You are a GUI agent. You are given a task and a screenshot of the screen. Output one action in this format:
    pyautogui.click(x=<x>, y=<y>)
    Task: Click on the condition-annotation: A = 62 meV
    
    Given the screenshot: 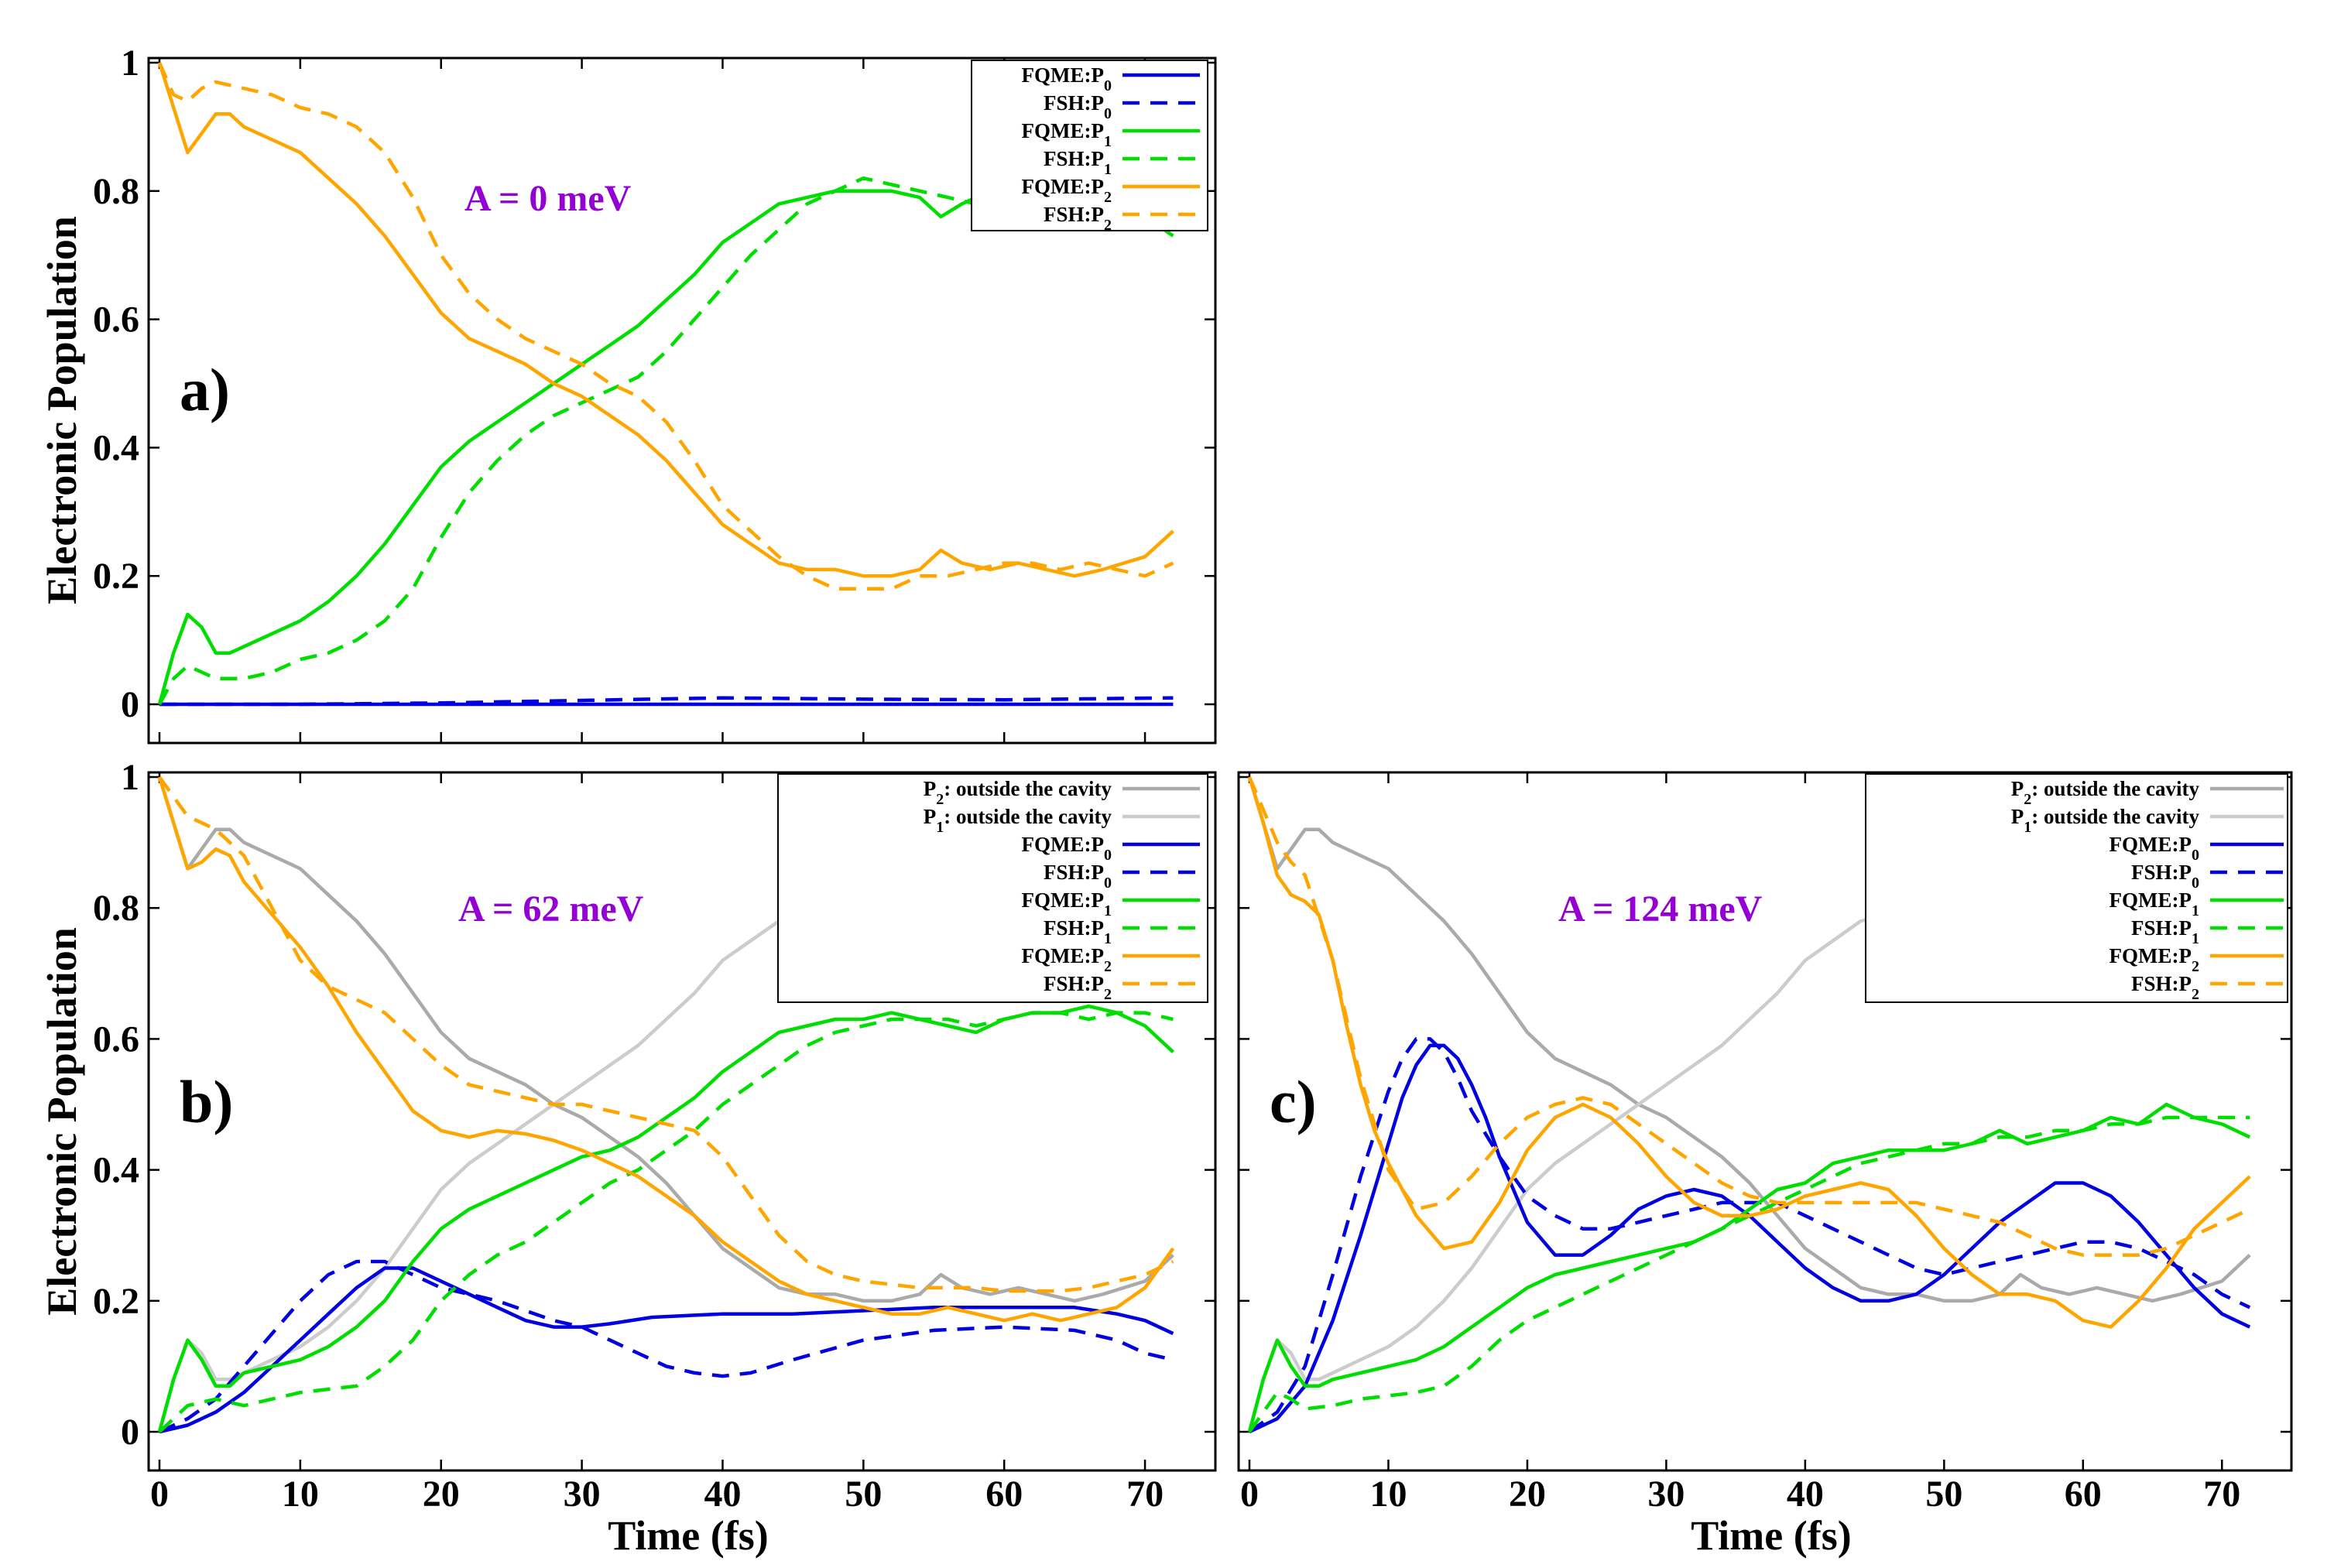 What is the action you would take?
    pyautogui.click(x=551, y=909)
    